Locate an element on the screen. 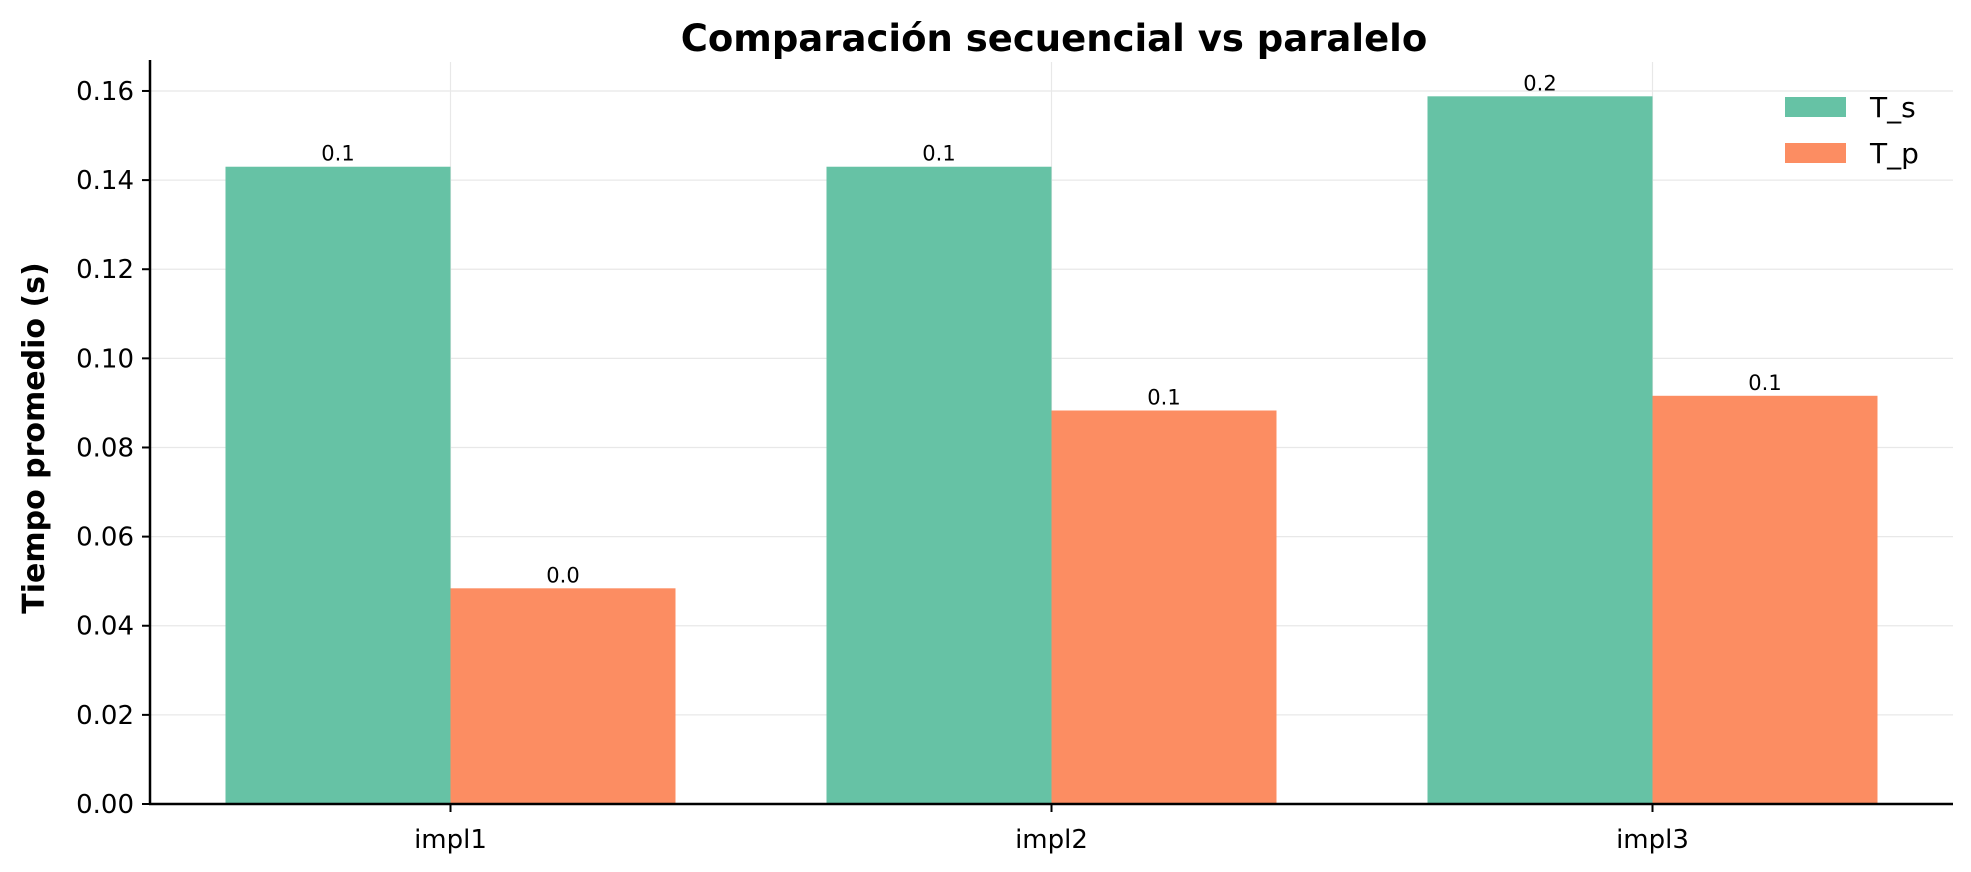 The width and height of the screenshot is (1971, 872). data-label: 0.2 is located at coordinates (1539, 83).